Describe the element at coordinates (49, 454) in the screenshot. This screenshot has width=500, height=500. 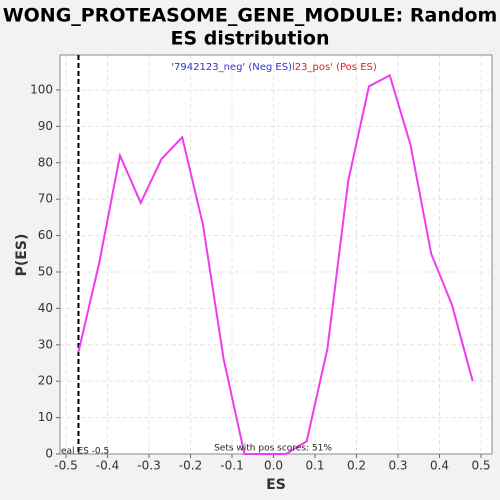
I see `y-tick-label: 0` at that location.